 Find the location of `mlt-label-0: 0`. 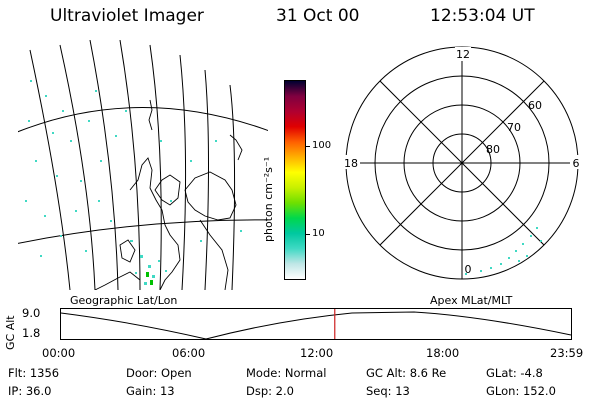

mlt-label-0: 0 is located at coordinates (468, 269).